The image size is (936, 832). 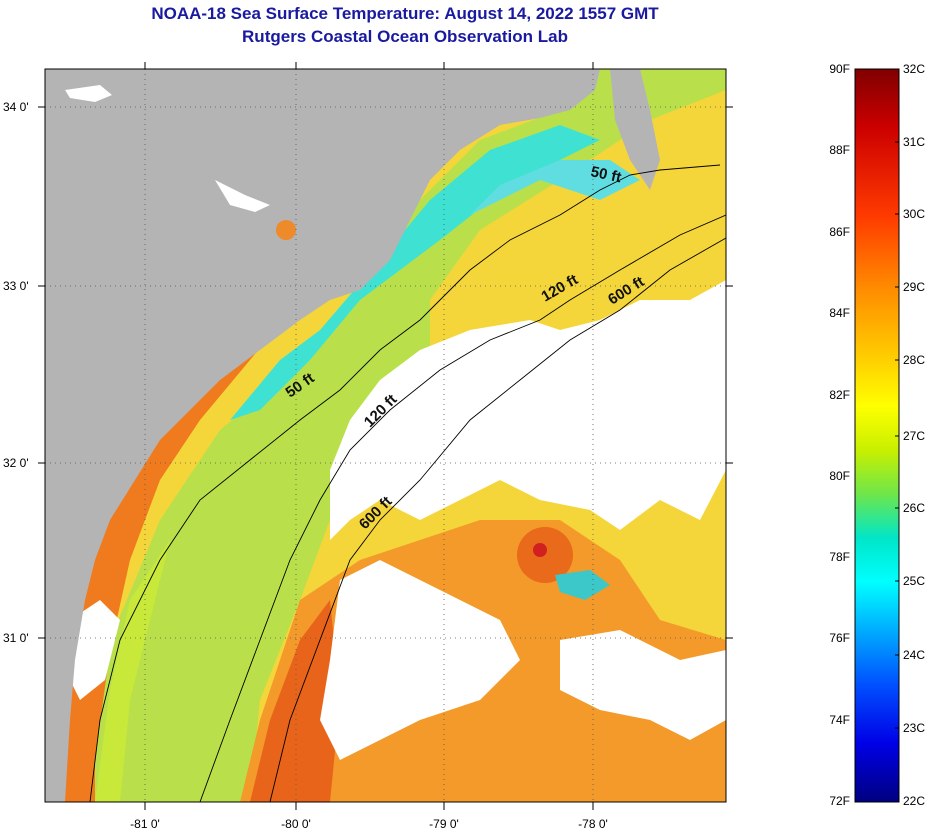 I want to click on lon-label: -81 0', so click(x=145, y=824).